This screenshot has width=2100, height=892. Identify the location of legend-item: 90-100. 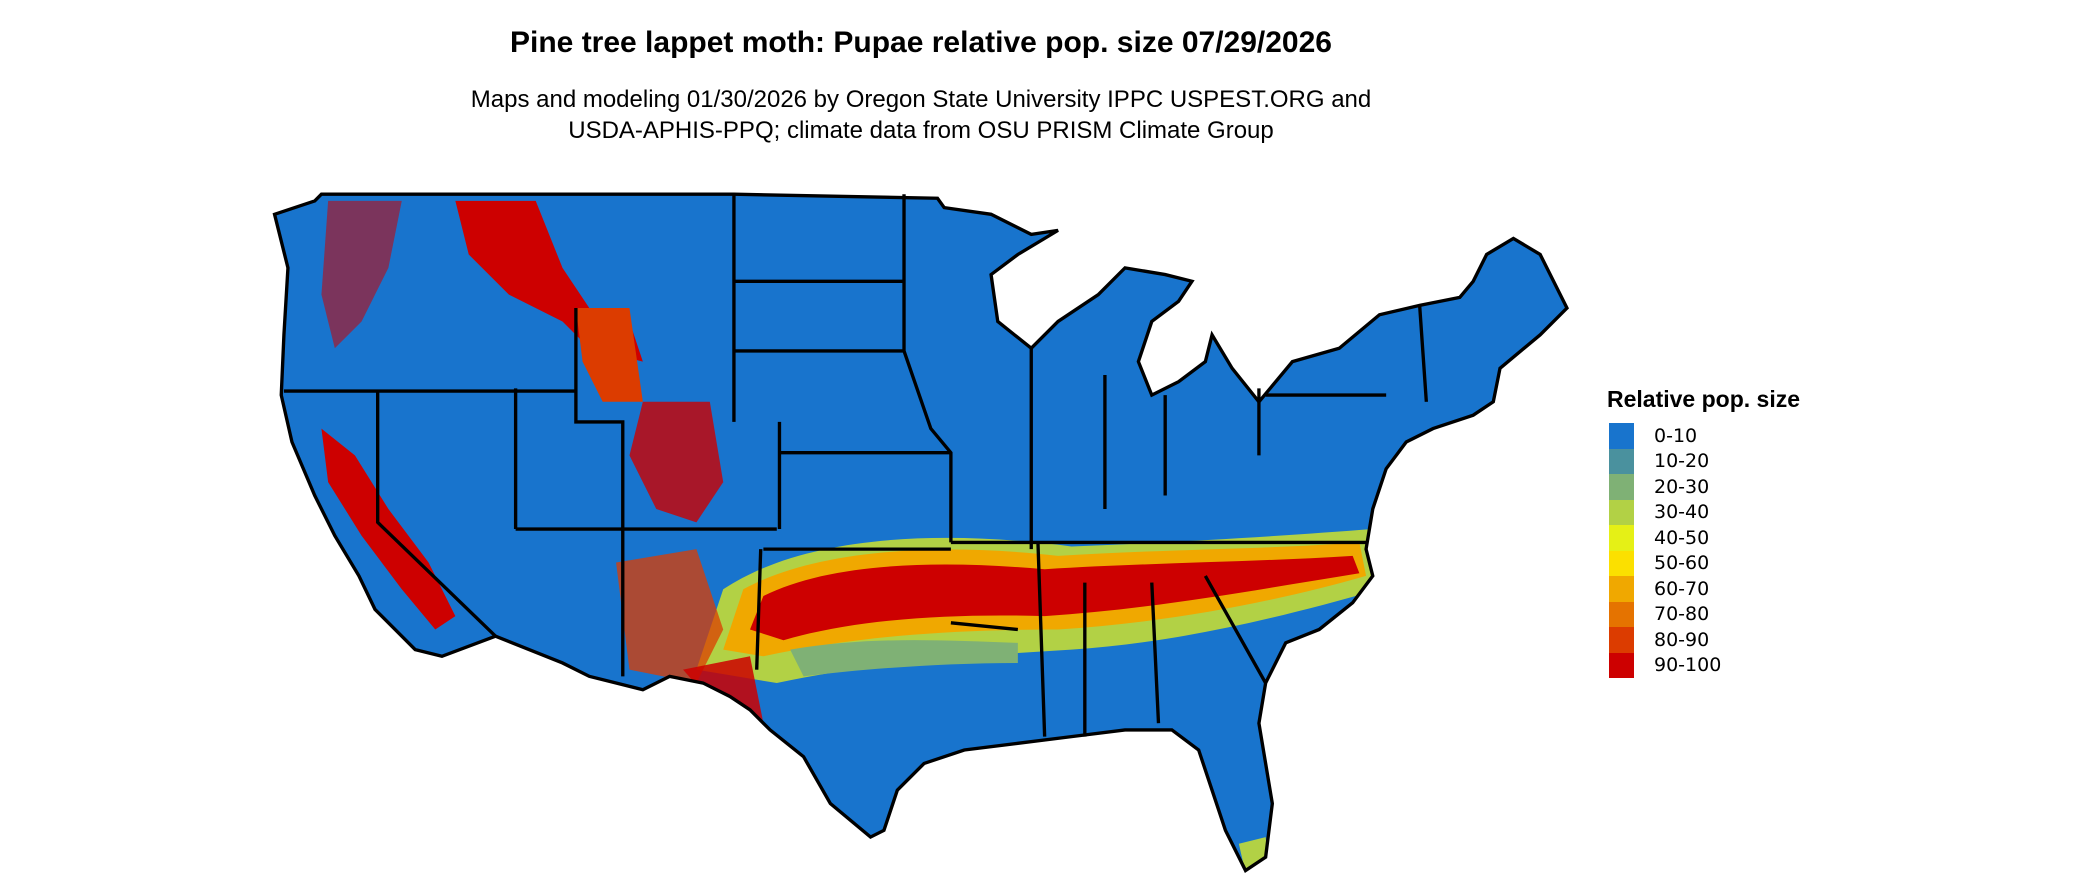
(1704, 665).